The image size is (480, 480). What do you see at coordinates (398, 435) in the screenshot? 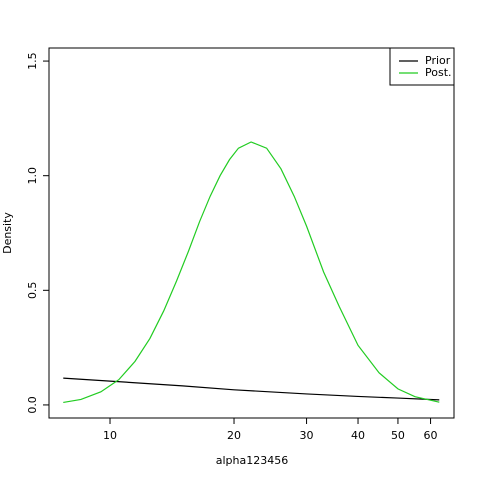
I see `x-tick-label: 50` at bounding box center [398, 435].